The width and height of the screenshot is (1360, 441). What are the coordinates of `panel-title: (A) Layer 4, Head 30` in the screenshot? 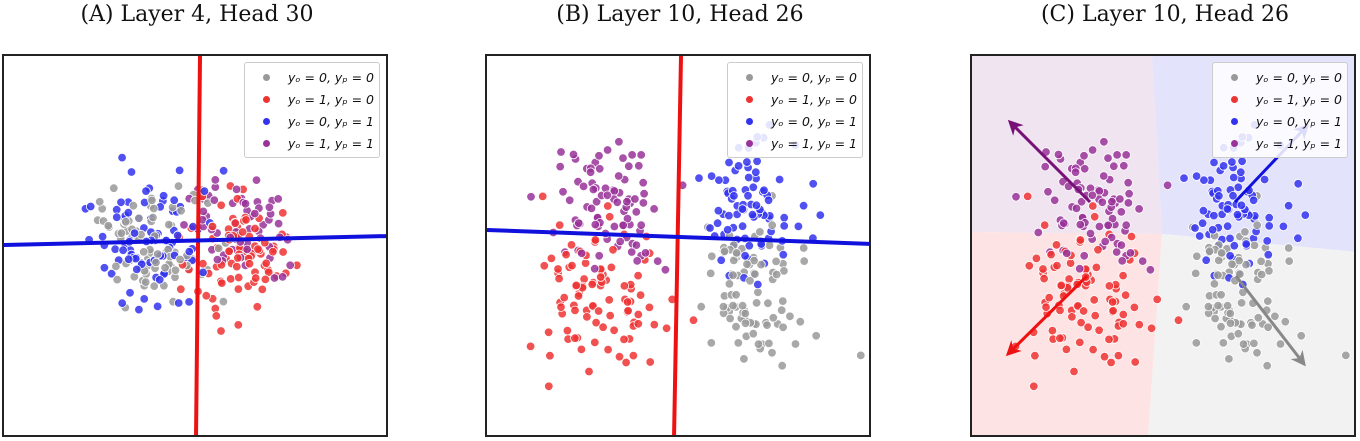 It's located at (197, 14).